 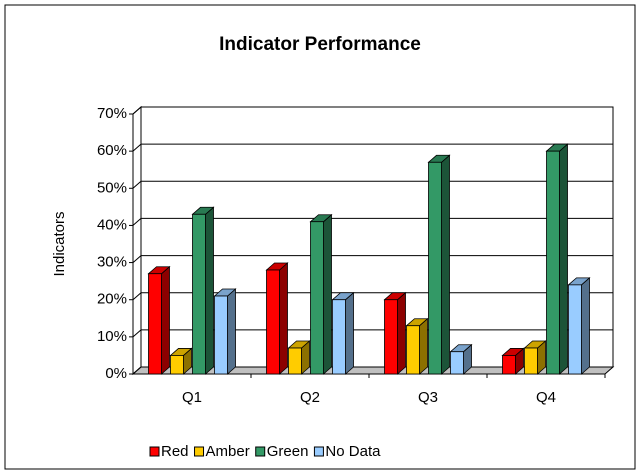 What do you see at coordinates (112, 187) in the screenshot?
I see `y-tick-label: 50%` at bounding box center [112, 187].